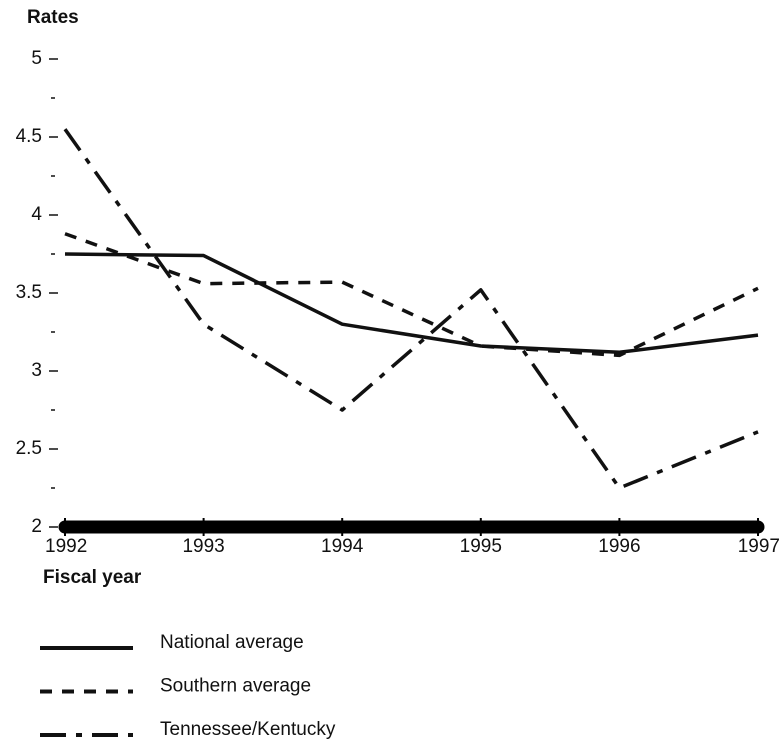 This screenshot has width=783, height=748. What do you see at coordinates (235, 686) in the screenshot?
I see `legend-label: Southern average` at bounding box center [235, 686].